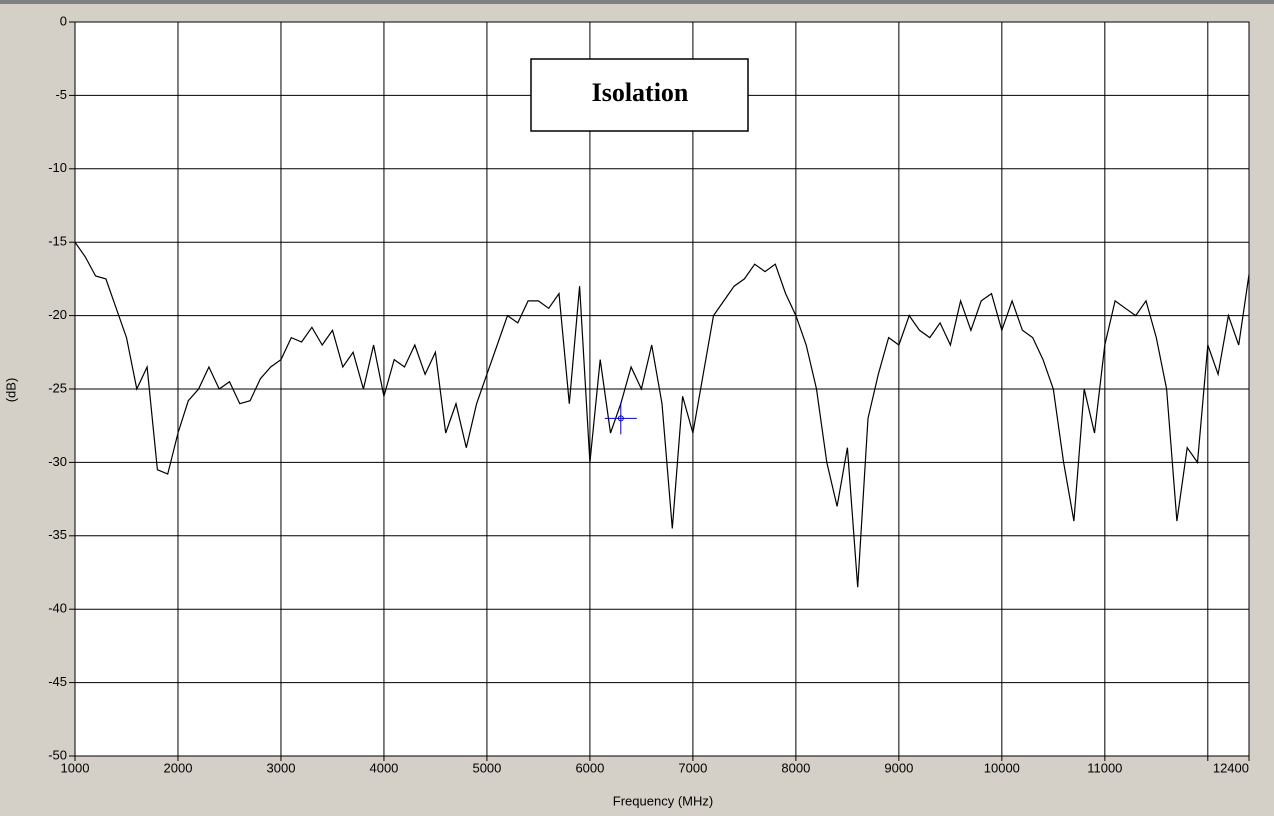  What do you see at coordinates (57, 754) in the screenshot?
I see `y-tick-label: -50` at bounding box center [57, 754].